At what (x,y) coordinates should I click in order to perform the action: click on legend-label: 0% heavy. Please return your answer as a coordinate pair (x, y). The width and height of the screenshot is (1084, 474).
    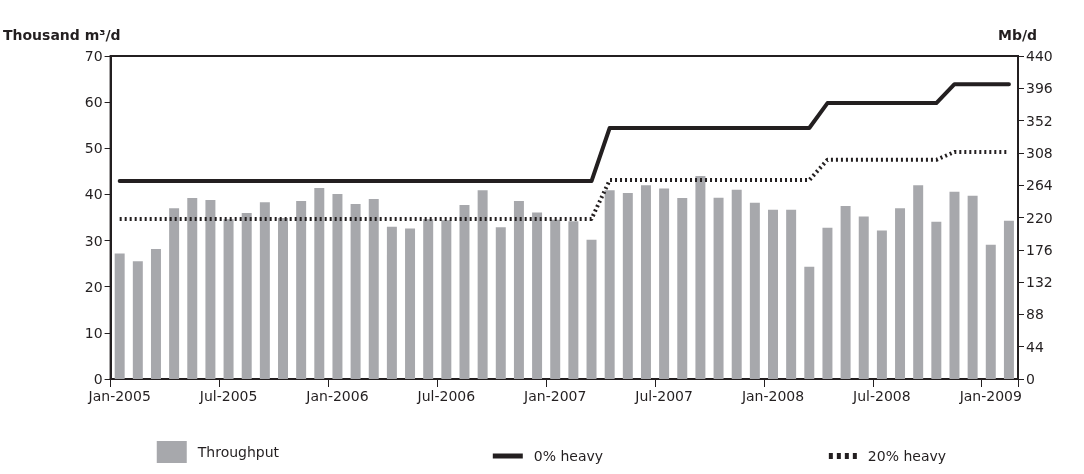
    Looking at the image, I should click on (568, 456).